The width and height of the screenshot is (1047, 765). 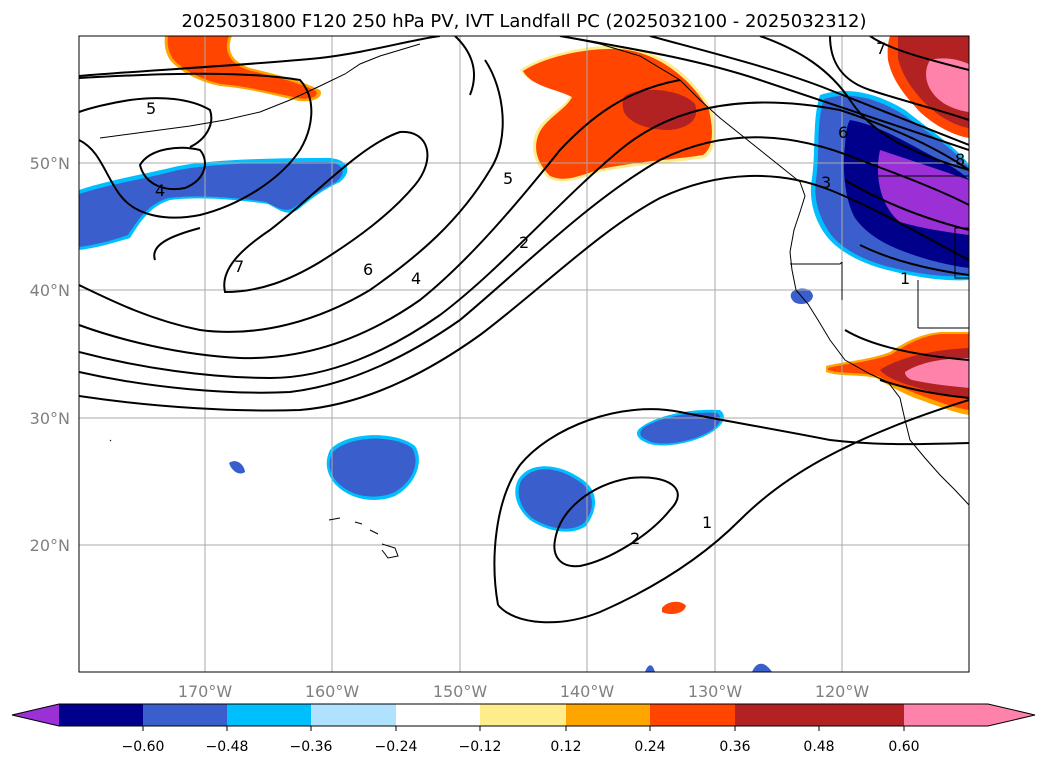 What do you see at coordinates (649, 747) in the screenshot?
I see `colorbar-tick-label: 0.24` at bounding box center [649, 747].